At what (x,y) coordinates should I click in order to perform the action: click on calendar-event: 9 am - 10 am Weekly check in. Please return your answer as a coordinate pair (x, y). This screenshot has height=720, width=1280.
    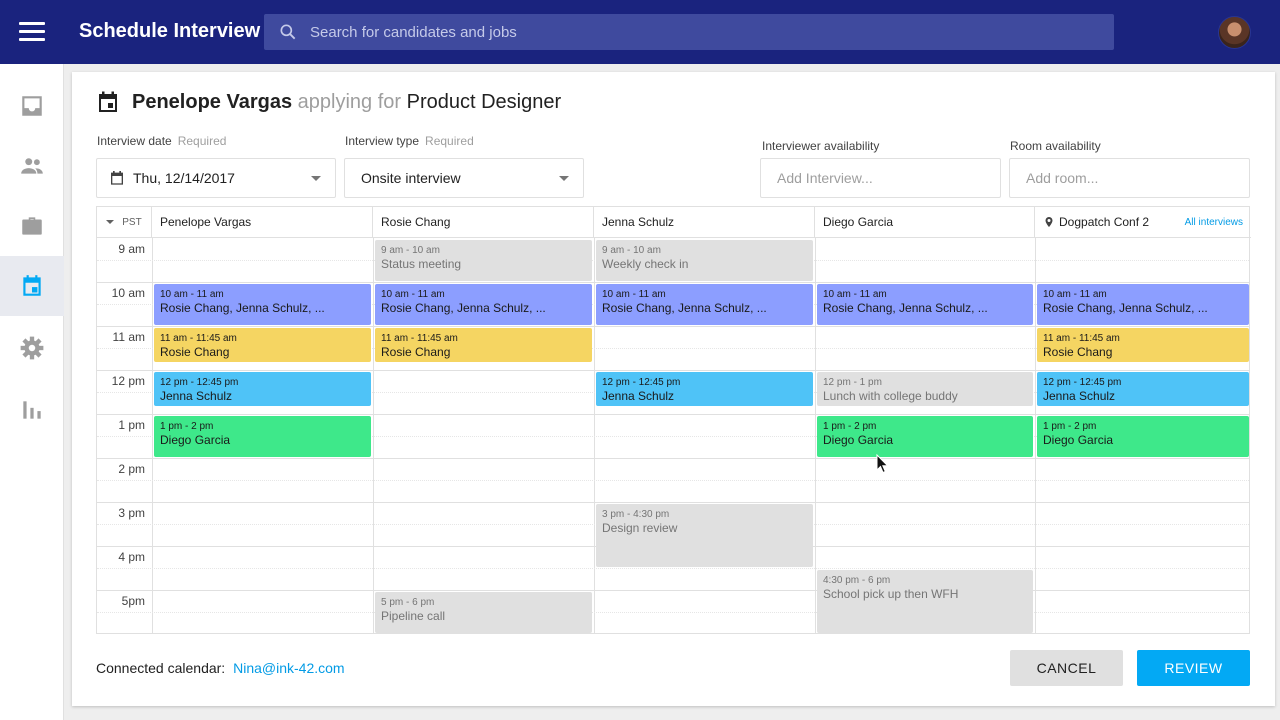
    Looking at the image, I should click on (704, 260).